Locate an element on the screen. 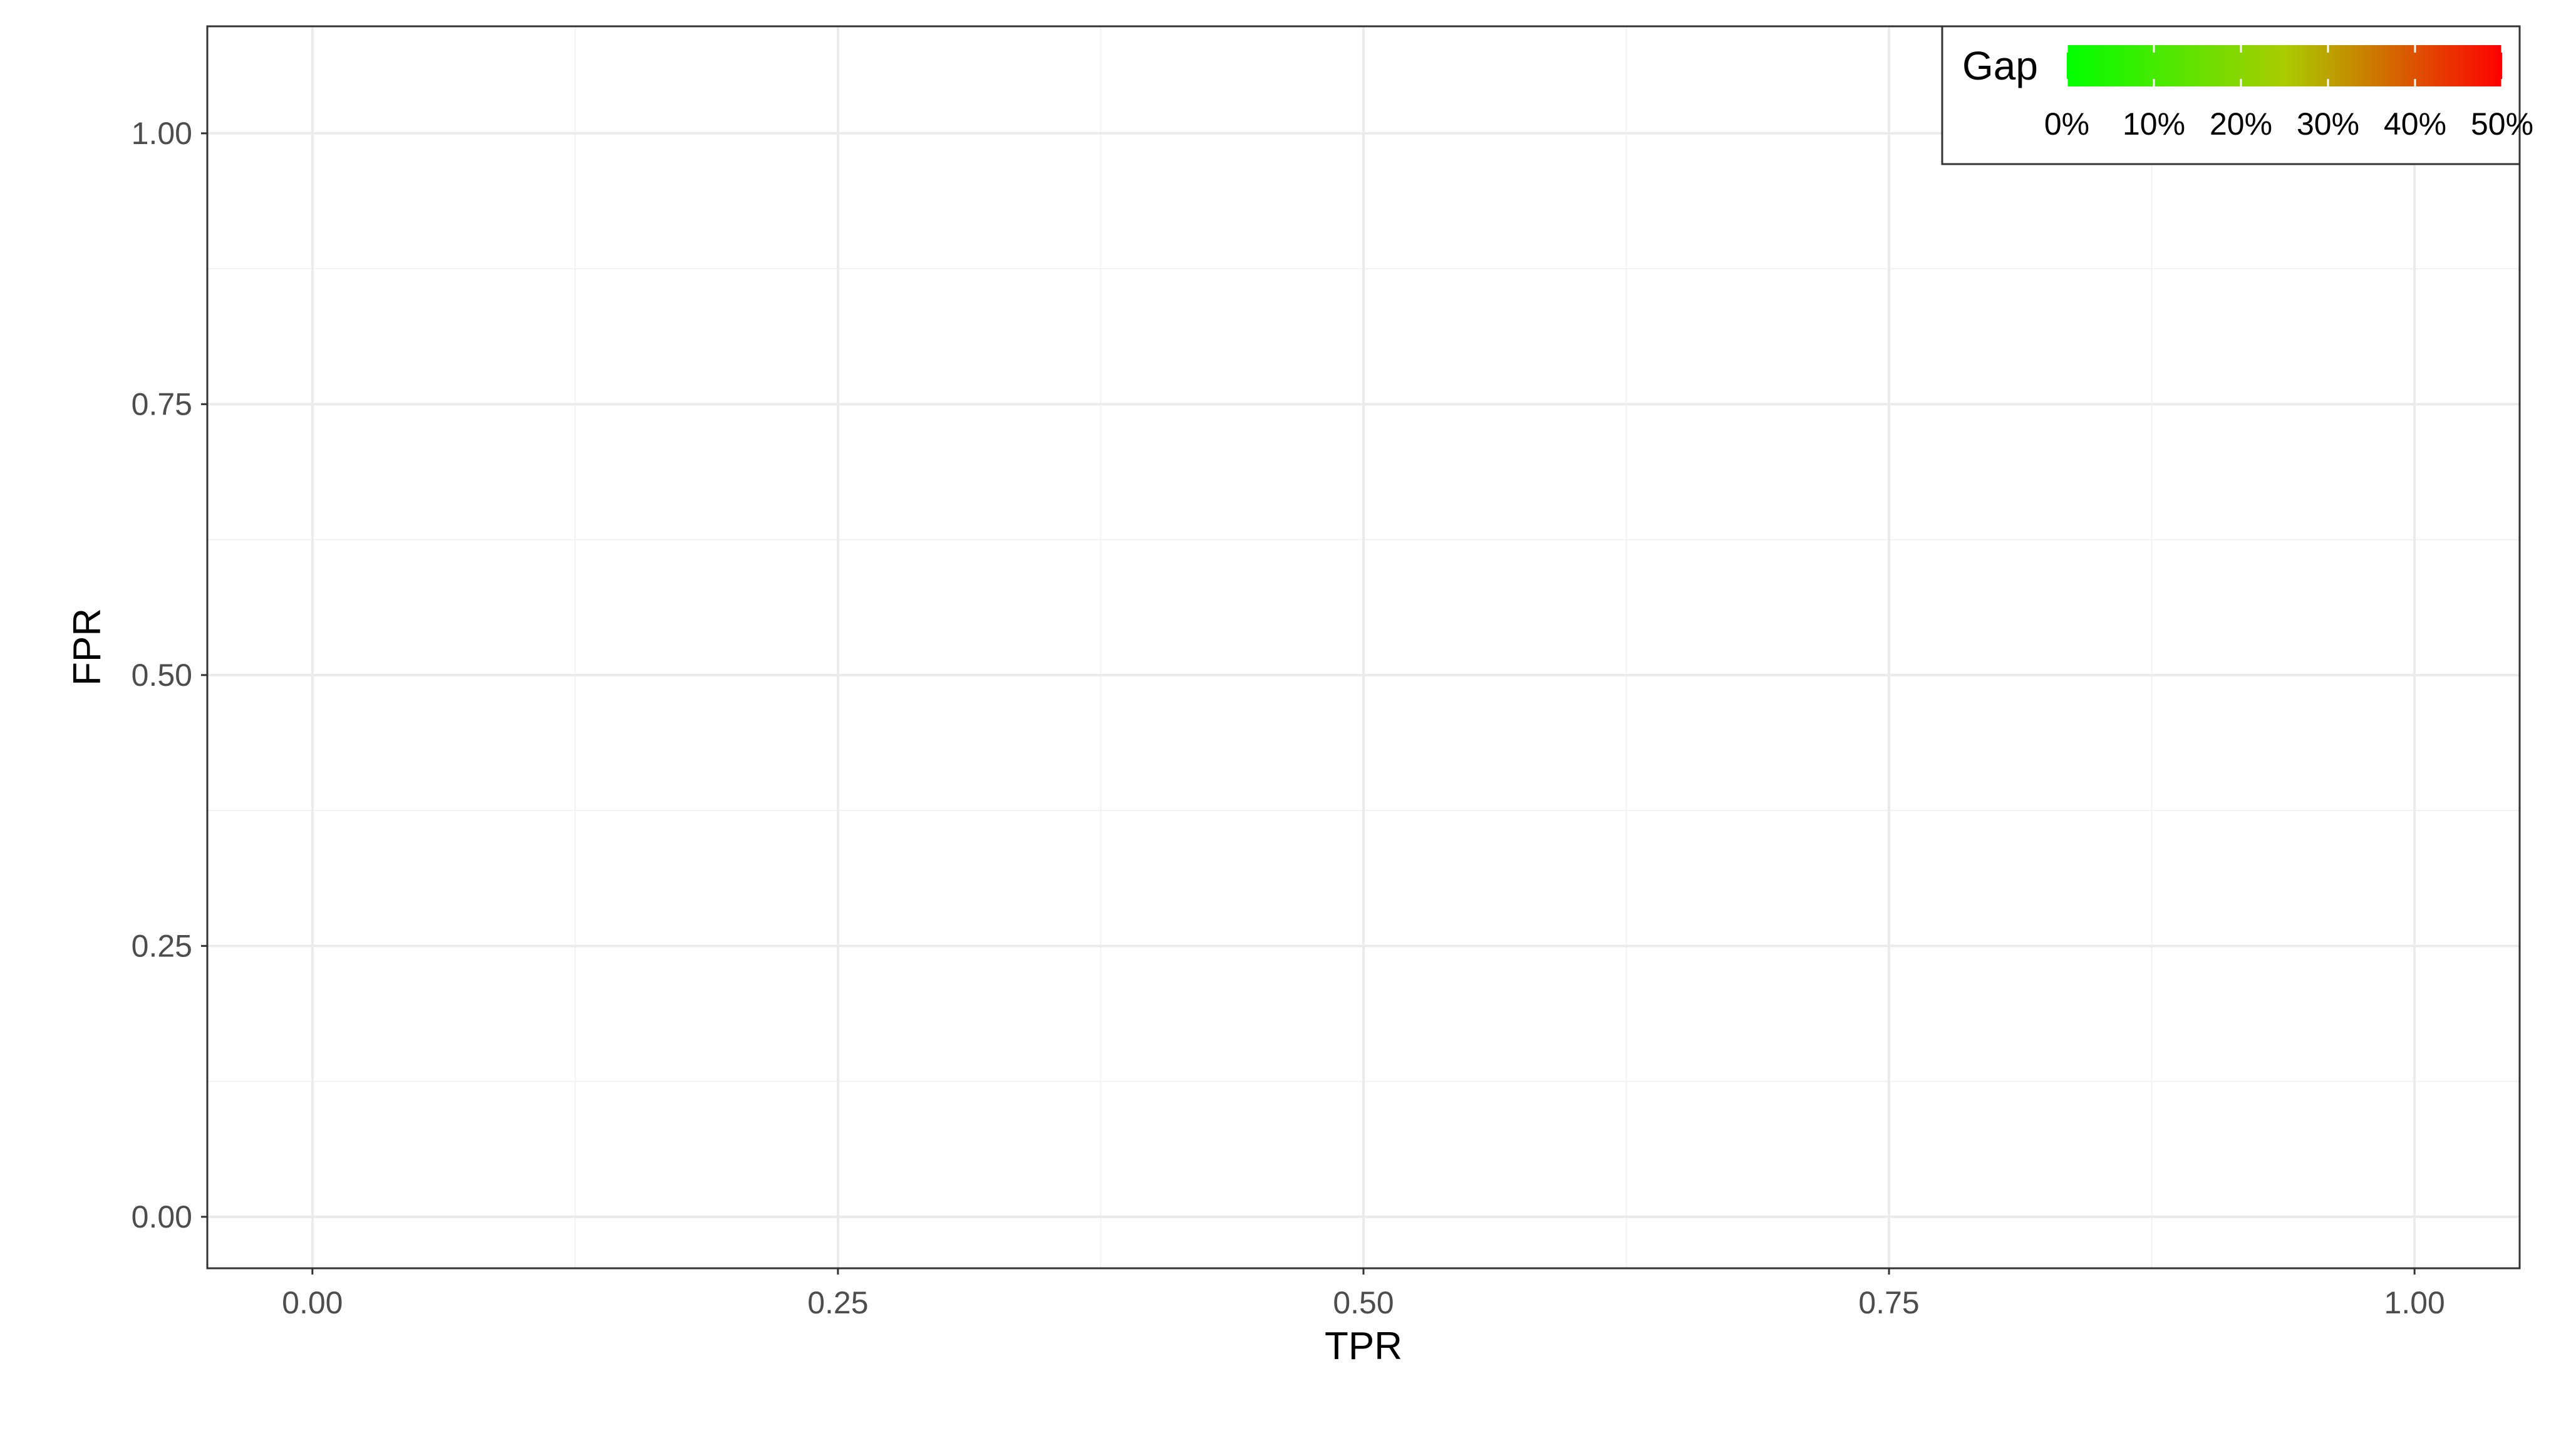 This screenshot has height=1438, width=2576. legend-tick-label: 30% is located at coordinates (2328, 124).